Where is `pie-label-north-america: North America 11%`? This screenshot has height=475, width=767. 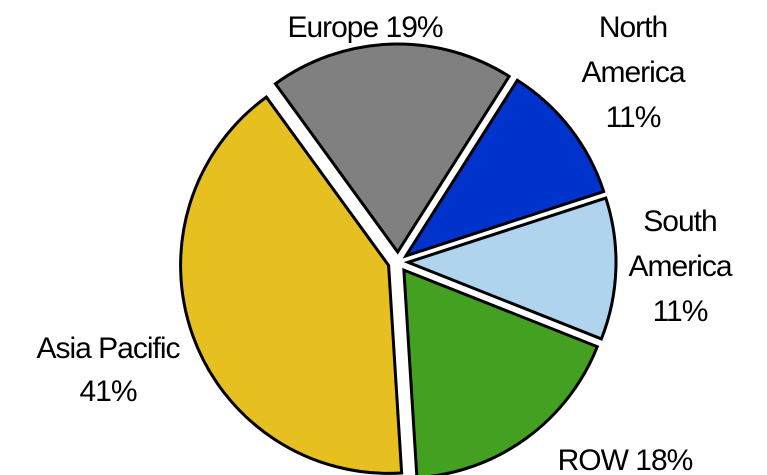 pie-label-north-america: North America 11% is located at coordinates (633, 72).